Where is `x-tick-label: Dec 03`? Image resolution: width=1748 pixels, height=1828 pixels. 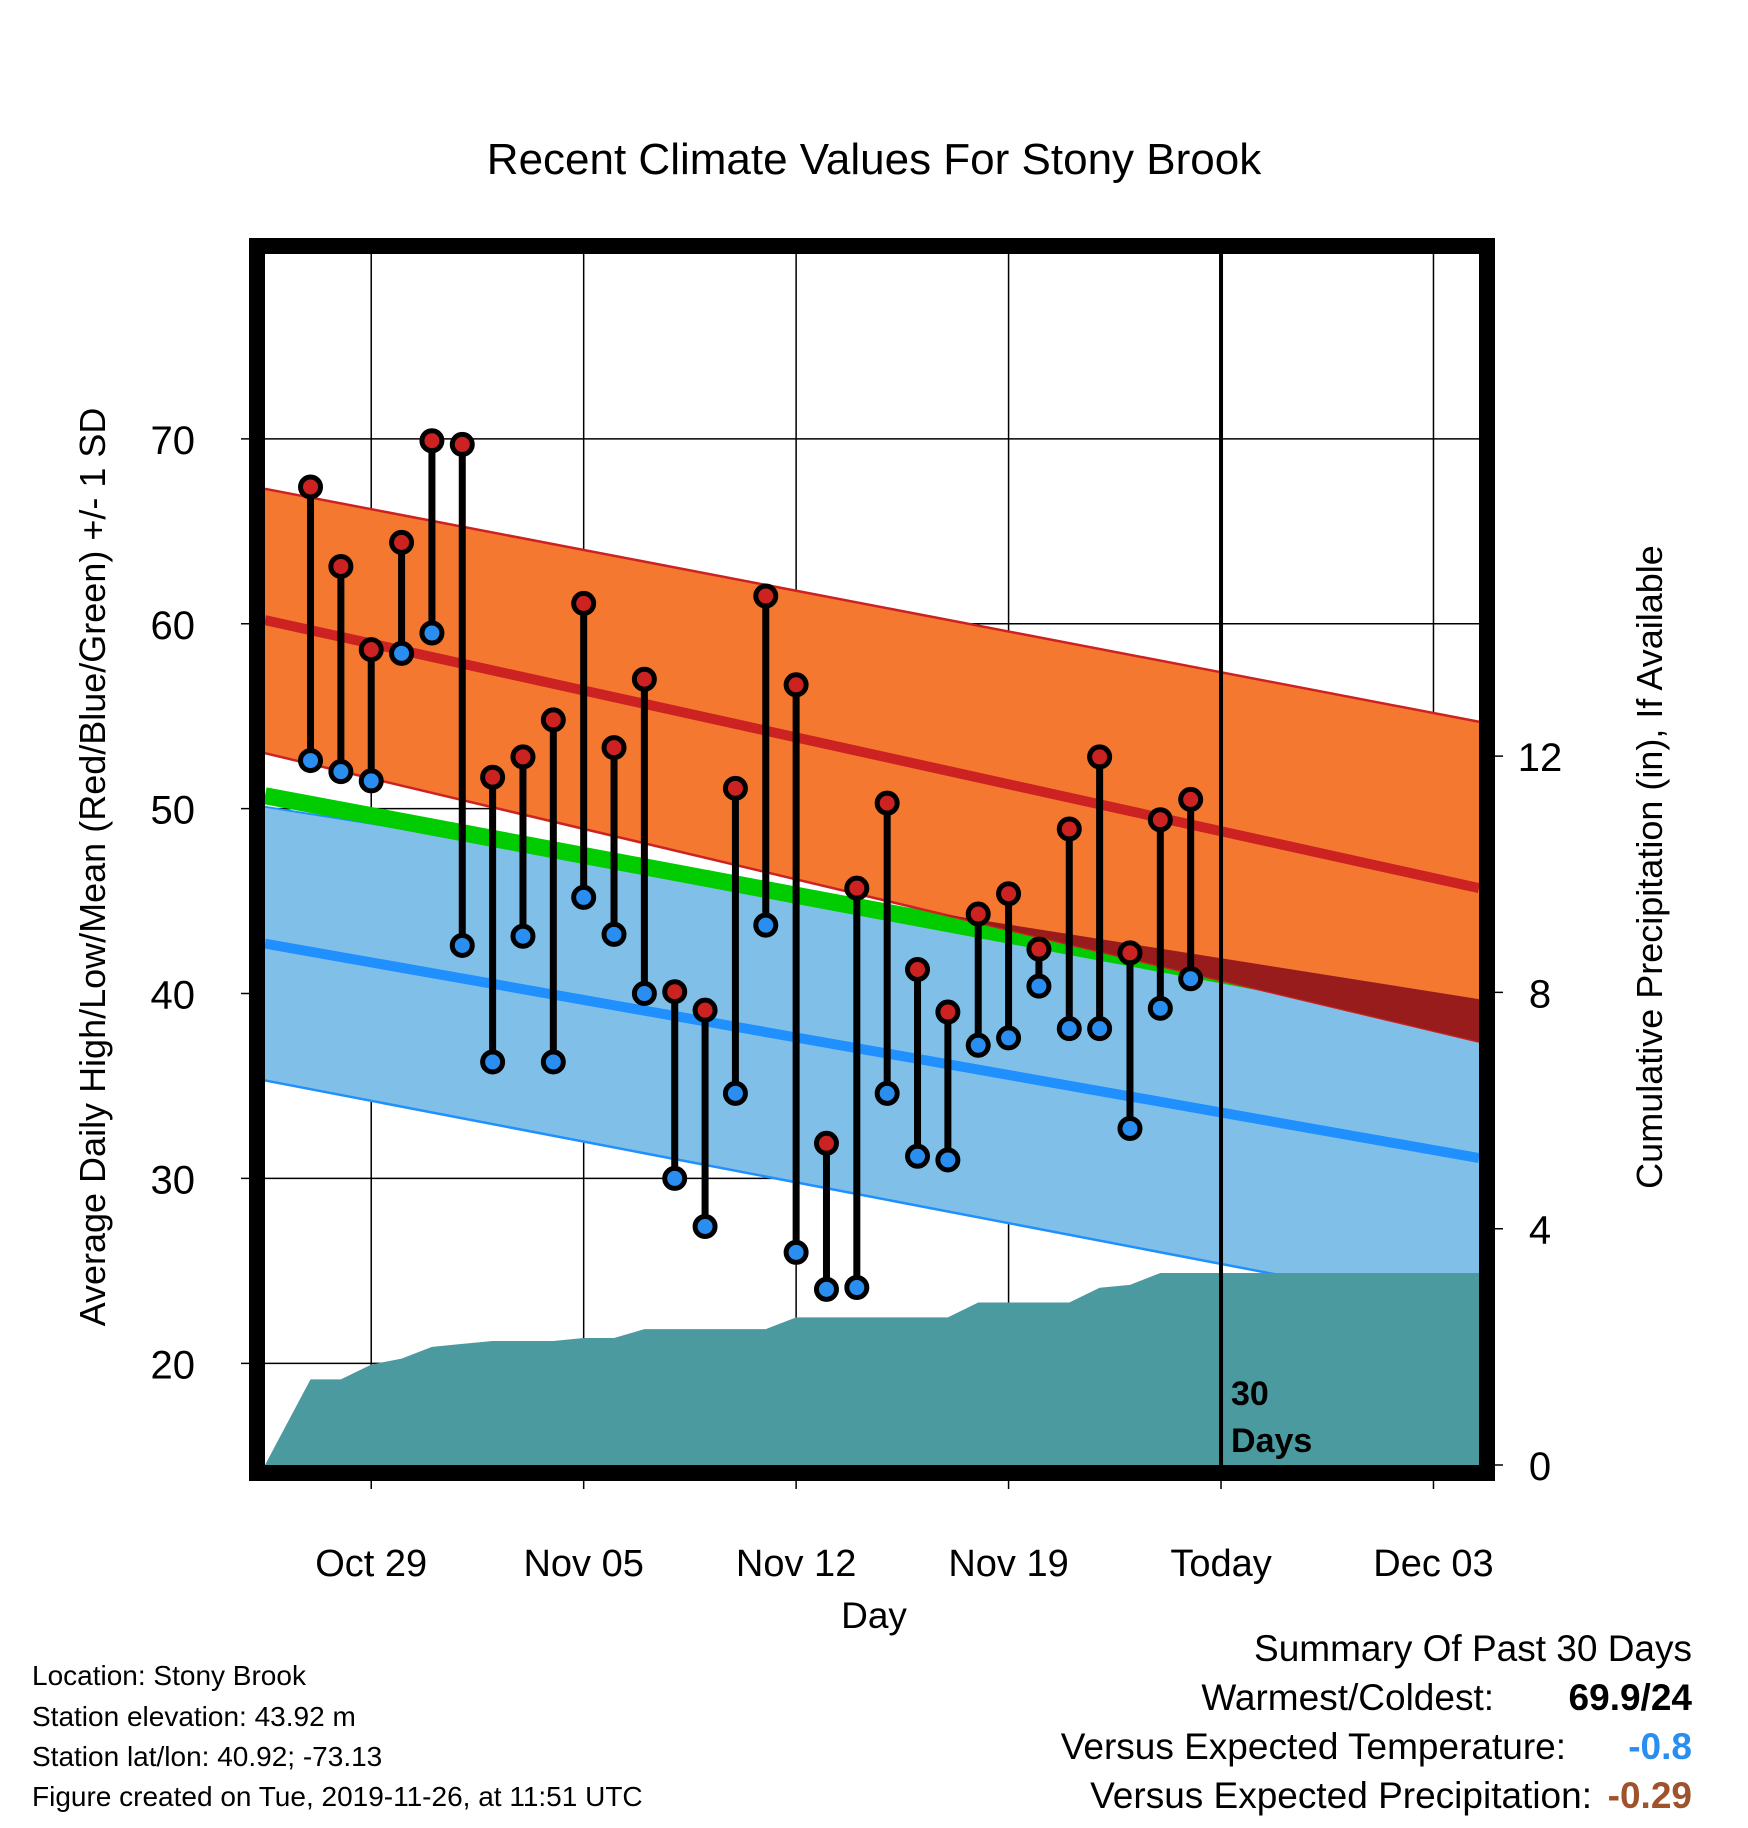
x-tick-label: Dec 03 is located at coordinates (1433, 1564).